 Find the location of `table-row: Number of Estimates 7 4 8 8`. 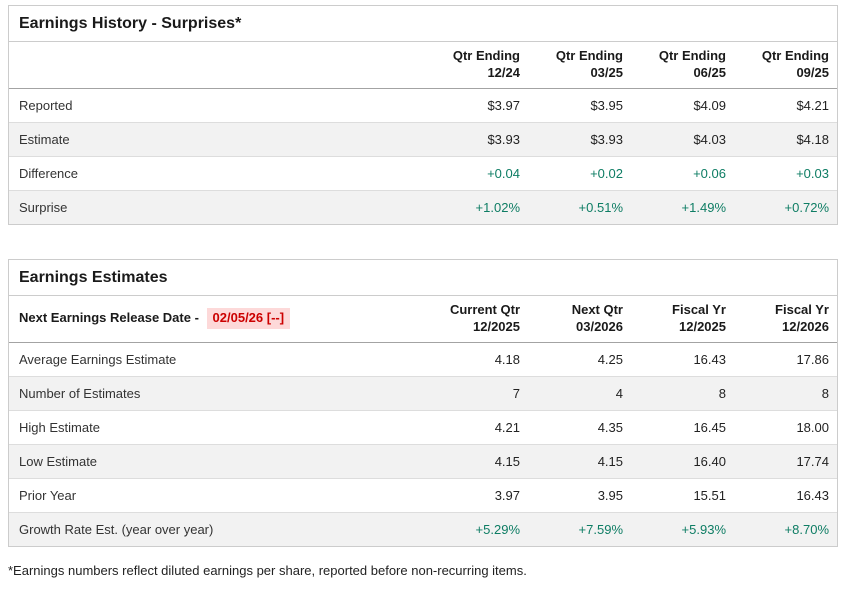

table-row: Number of Estimates 7 4 8 8 is located at coordinates (423, 393).